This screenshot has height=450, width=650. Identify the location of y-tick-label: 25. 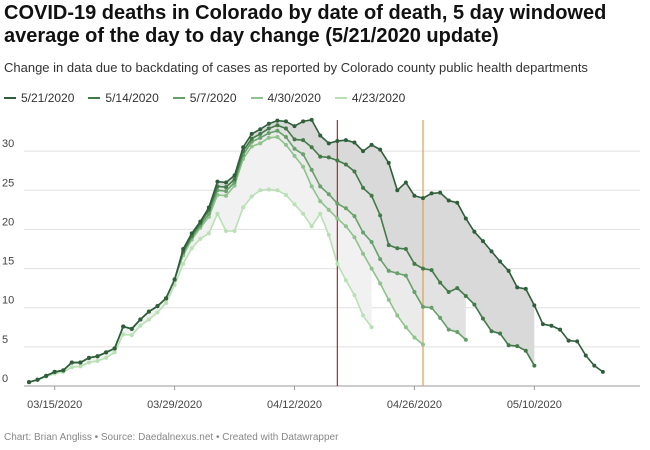
(8, 183).